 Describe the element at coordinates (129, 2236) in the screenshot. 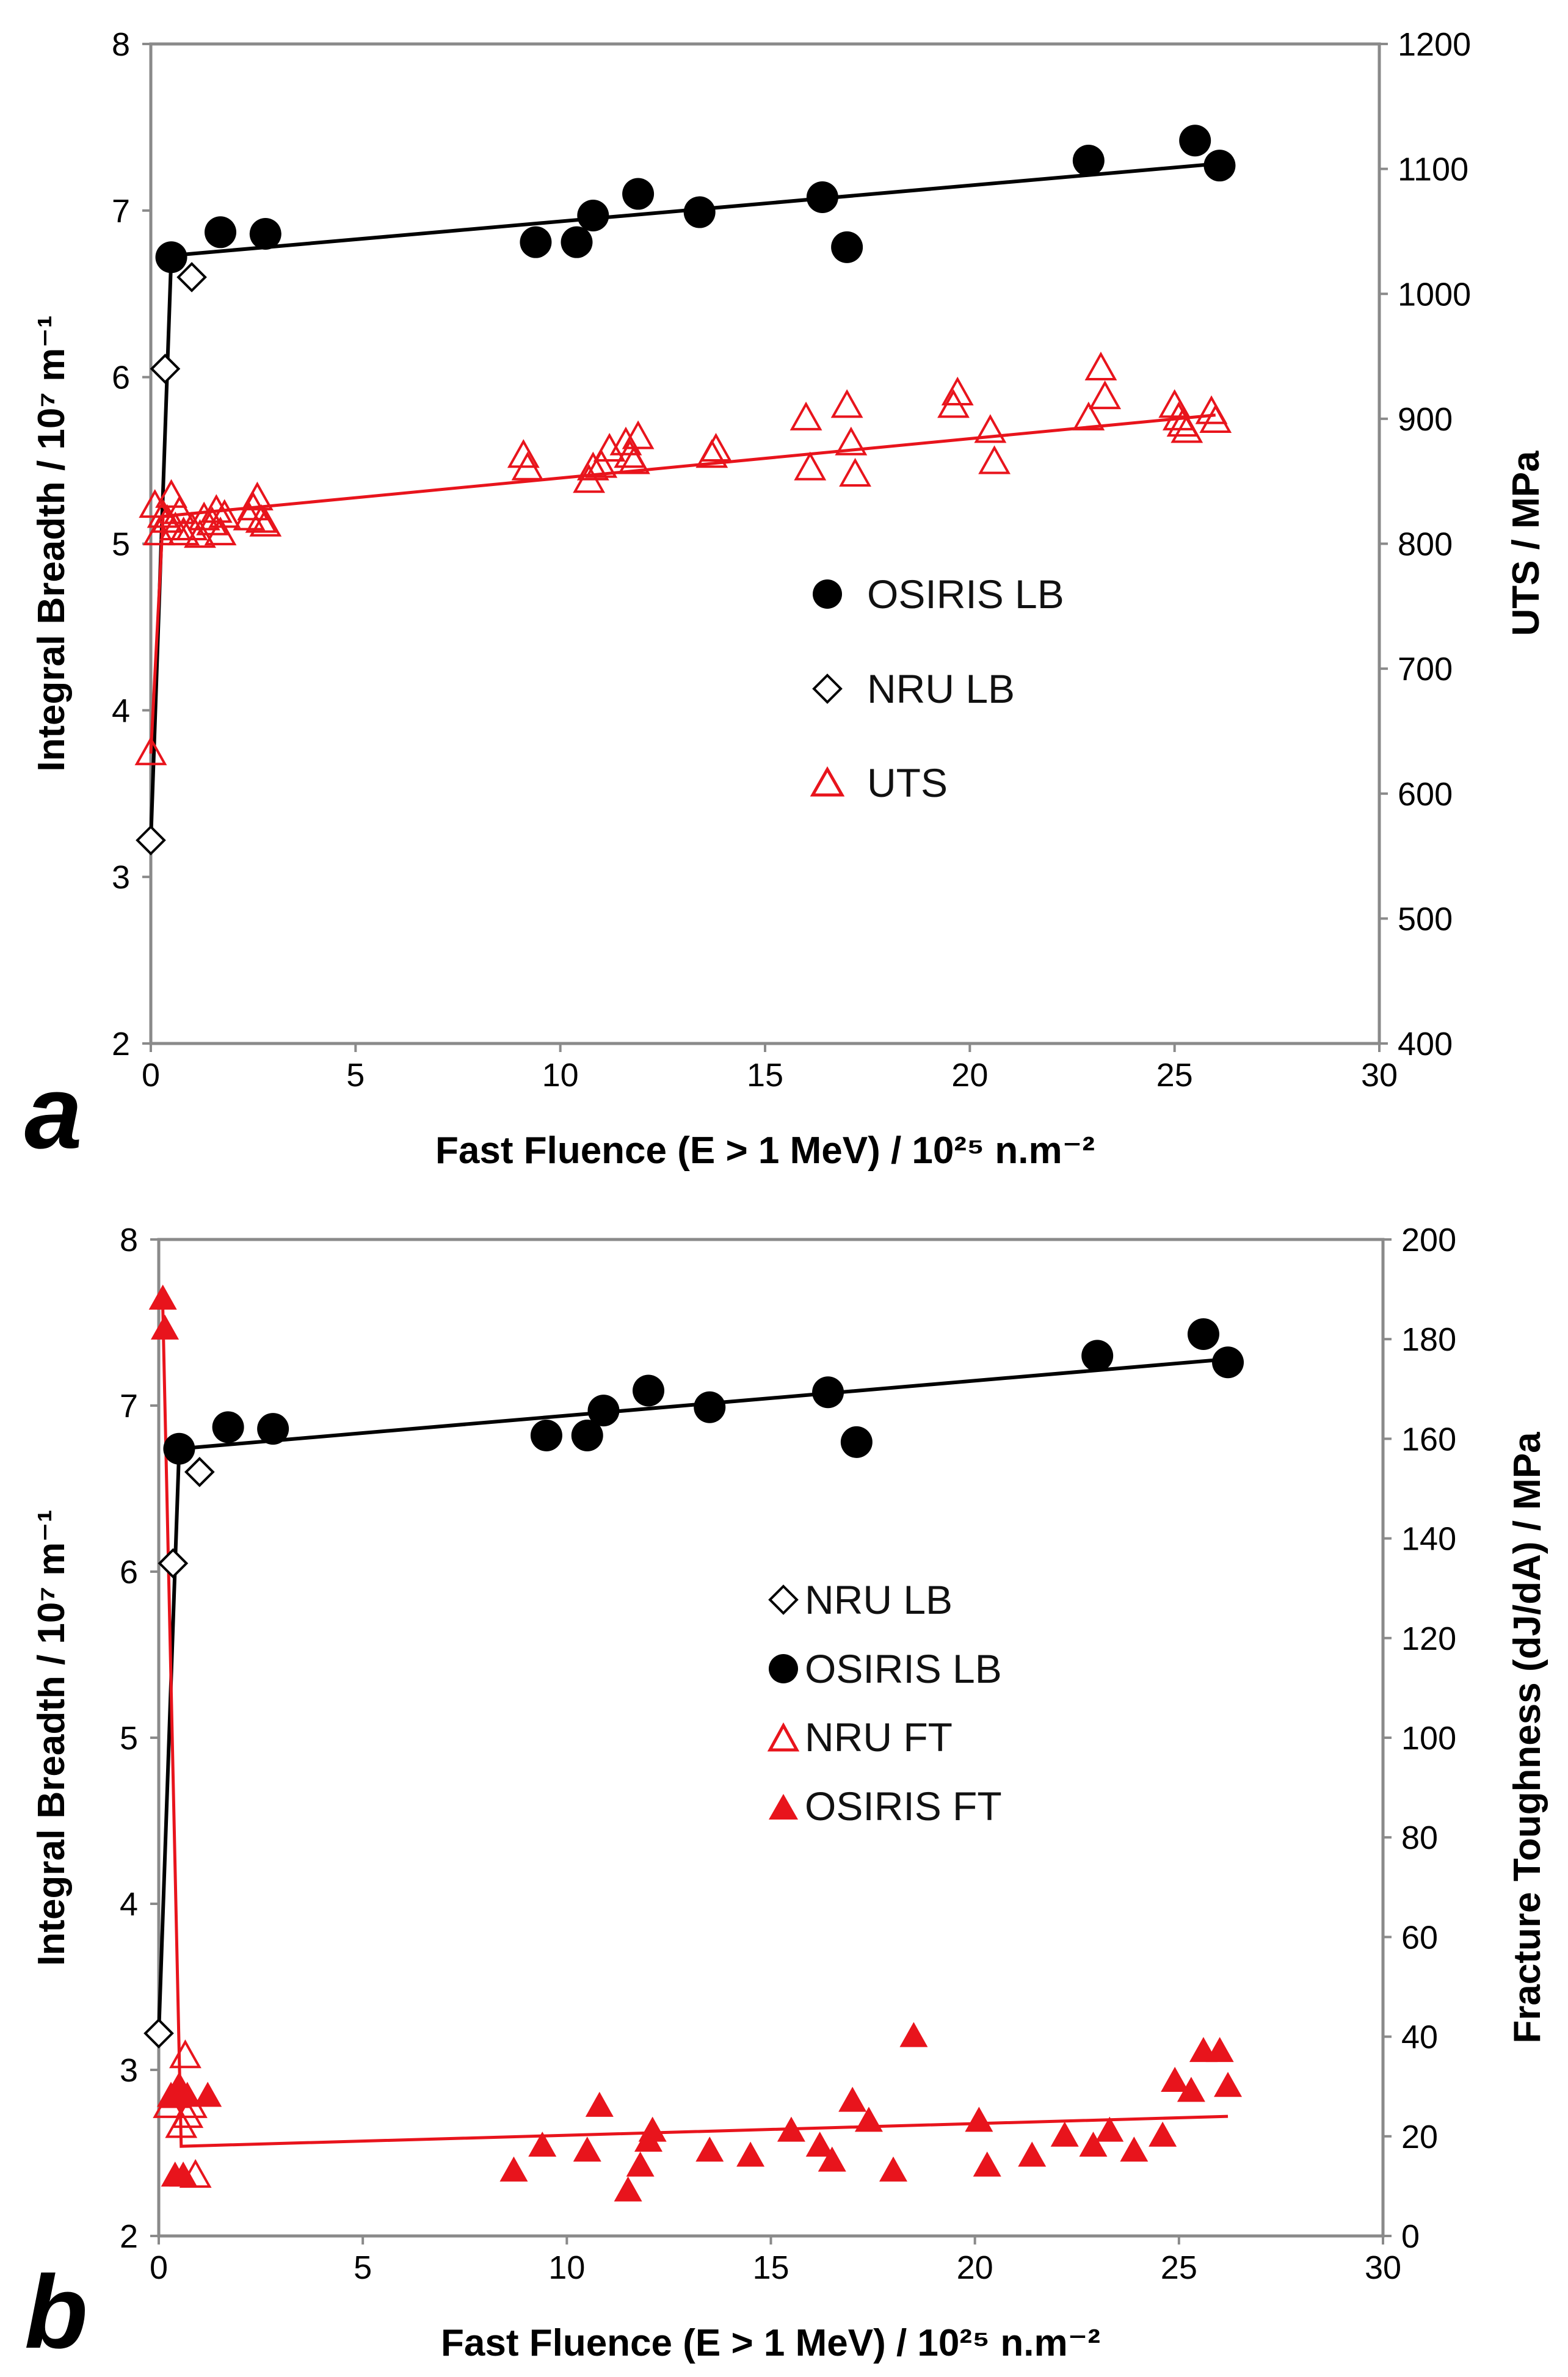

I see `y-tick-label: 2` at that location.